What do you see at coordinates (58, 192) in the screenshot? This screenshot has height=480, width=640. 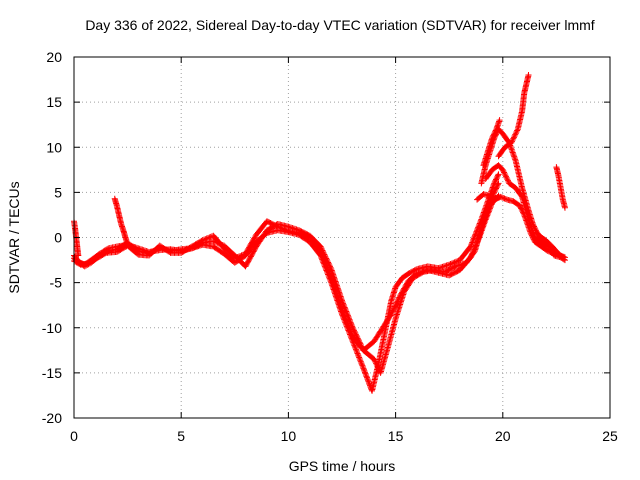 I see `y-tick-label: 5` at bounding box center [58, 192].